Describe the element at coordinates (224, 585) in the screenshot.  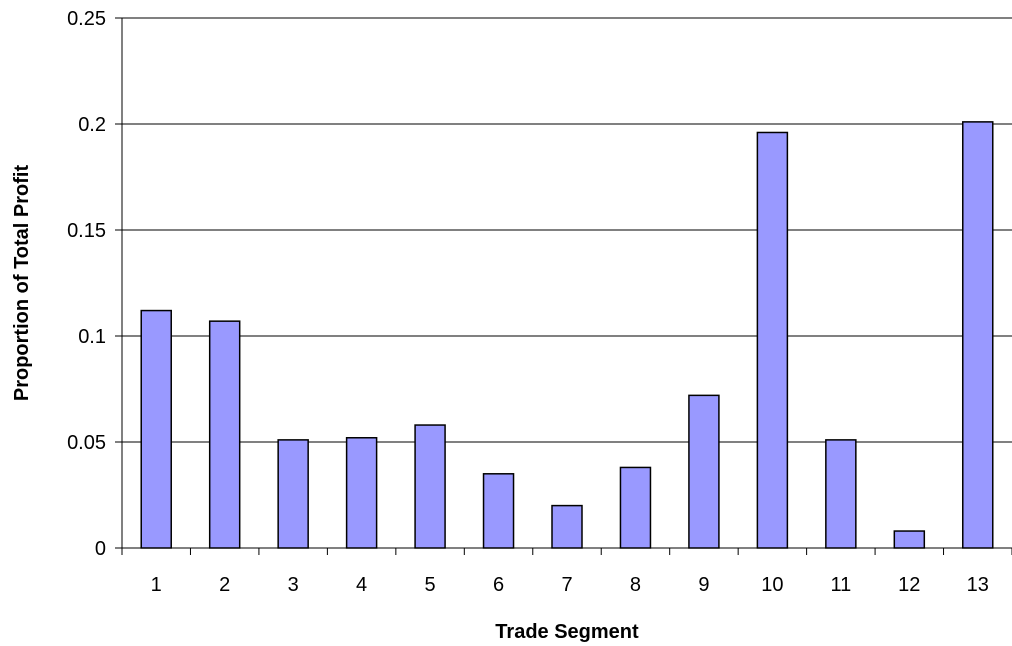
I see `x-tick-label: 2` at that location.